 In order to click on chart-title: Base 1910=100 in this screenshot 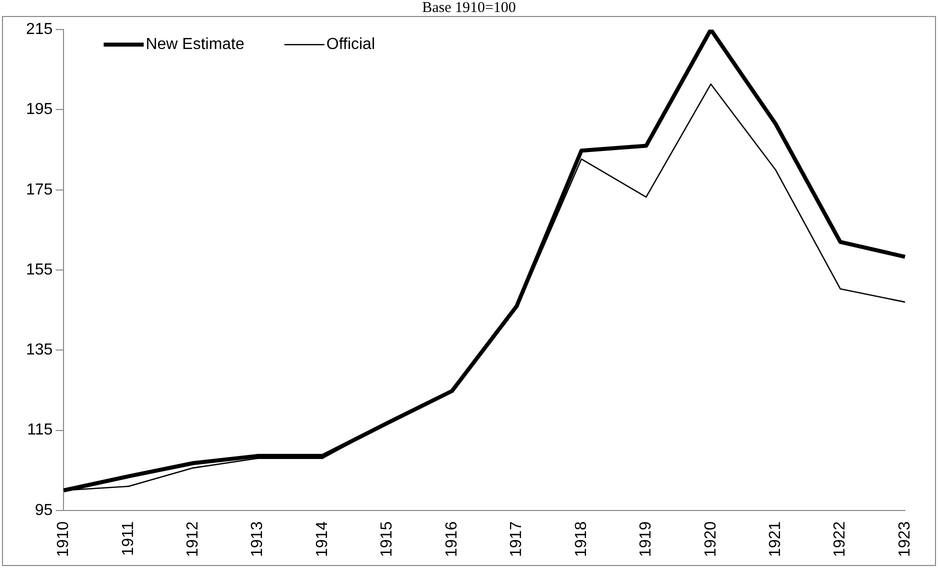, I will do `click(469, 8)`.